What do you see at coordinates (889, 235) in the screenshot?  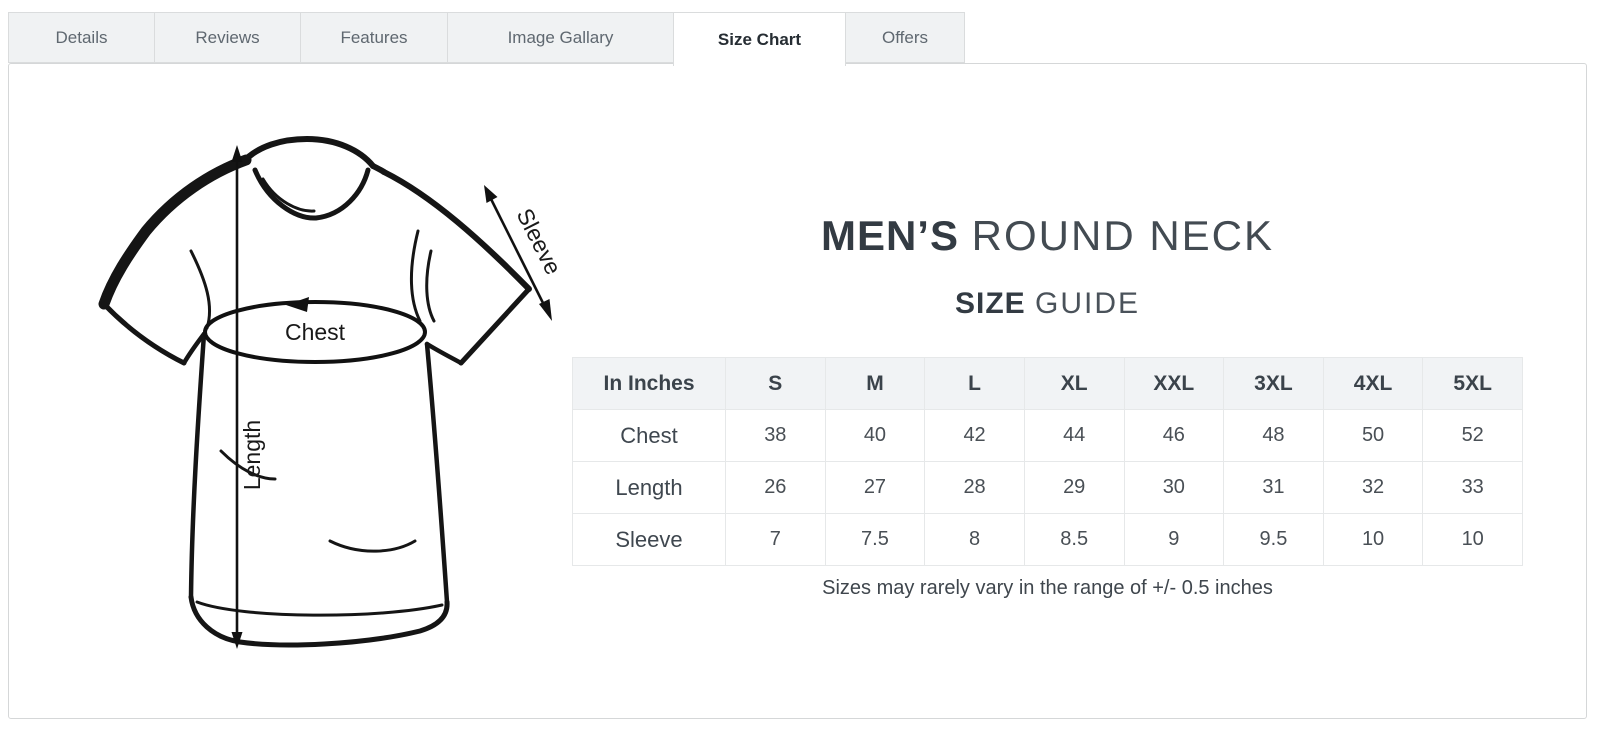 I see `title-bold-part: MEN’S` at bounding box center [889, 235].